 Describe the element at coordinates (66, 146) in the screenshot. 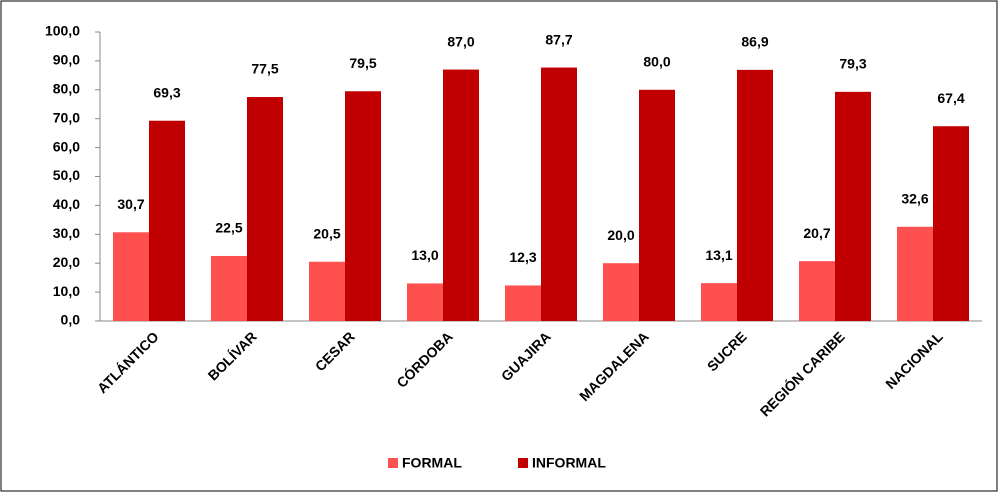

I see `y-tick-label: 60,0` at that location.